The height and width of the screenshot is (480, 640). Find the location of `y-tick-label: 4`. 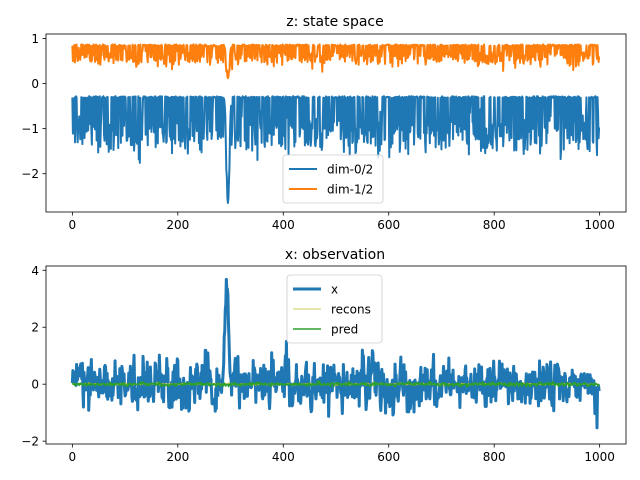

y-tick-label: 4 is located at coordinates (35, 271).